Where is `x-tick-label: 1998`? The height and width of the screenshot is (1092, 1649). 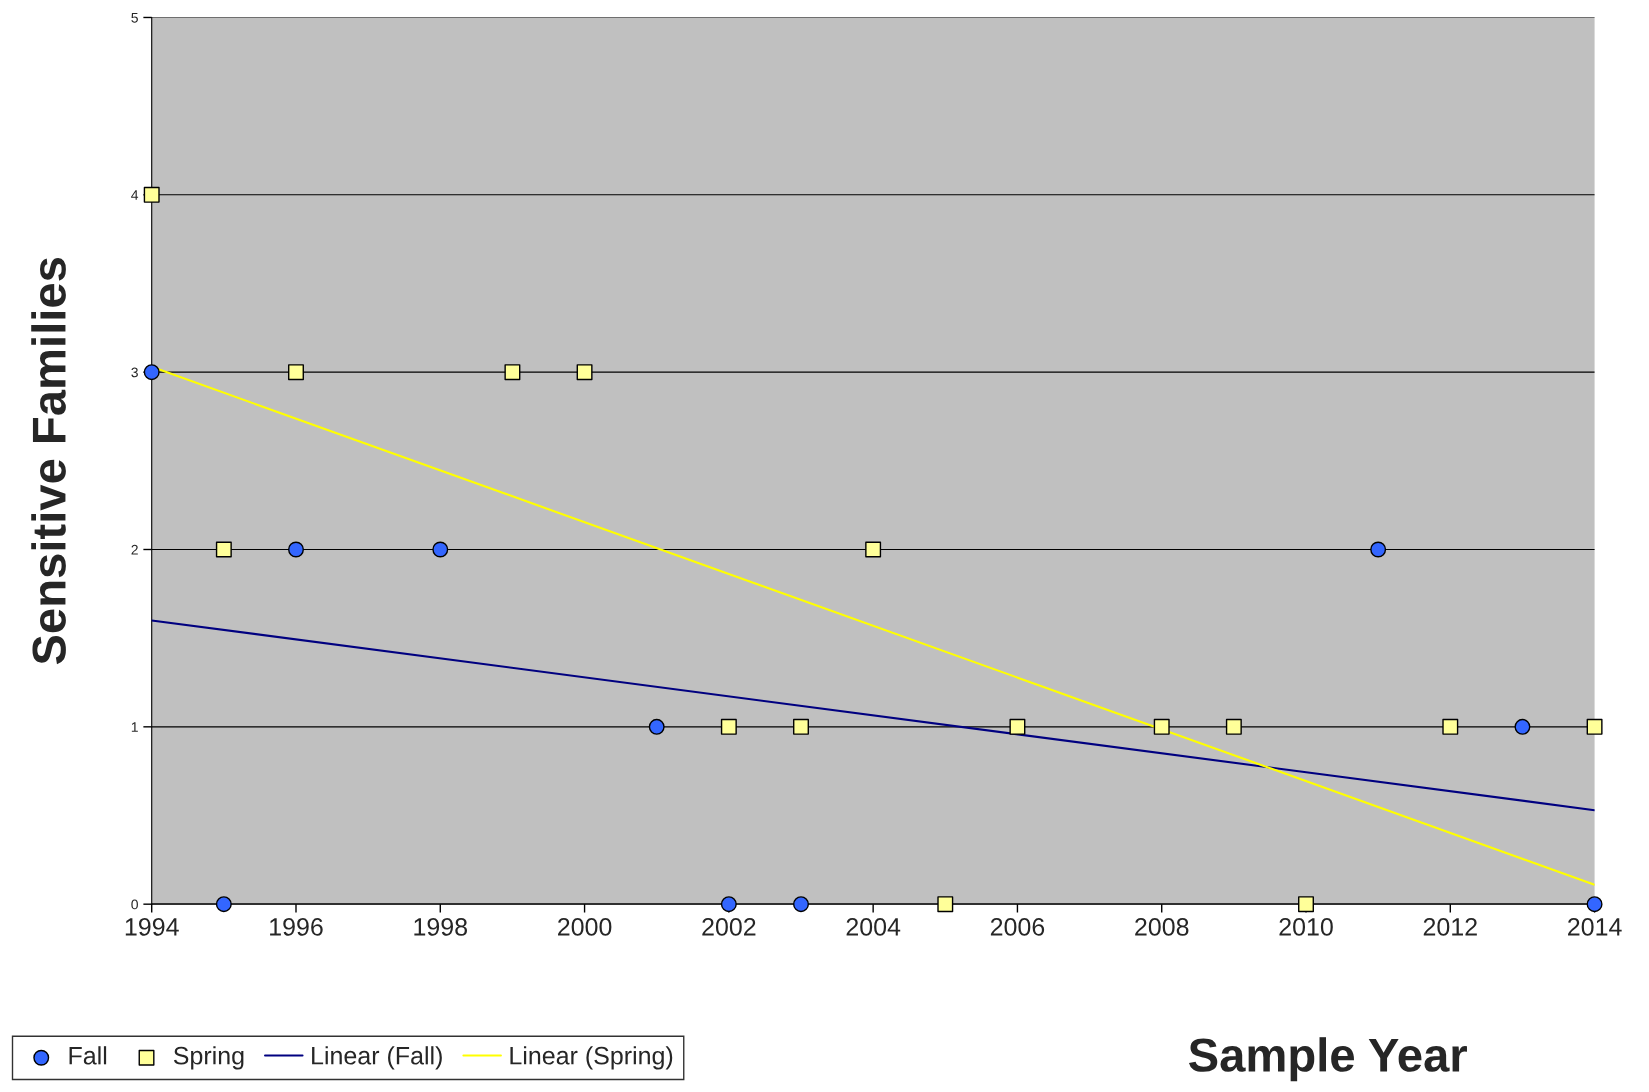
x-tick-label: 1998 is located at coordinates (441, 927).